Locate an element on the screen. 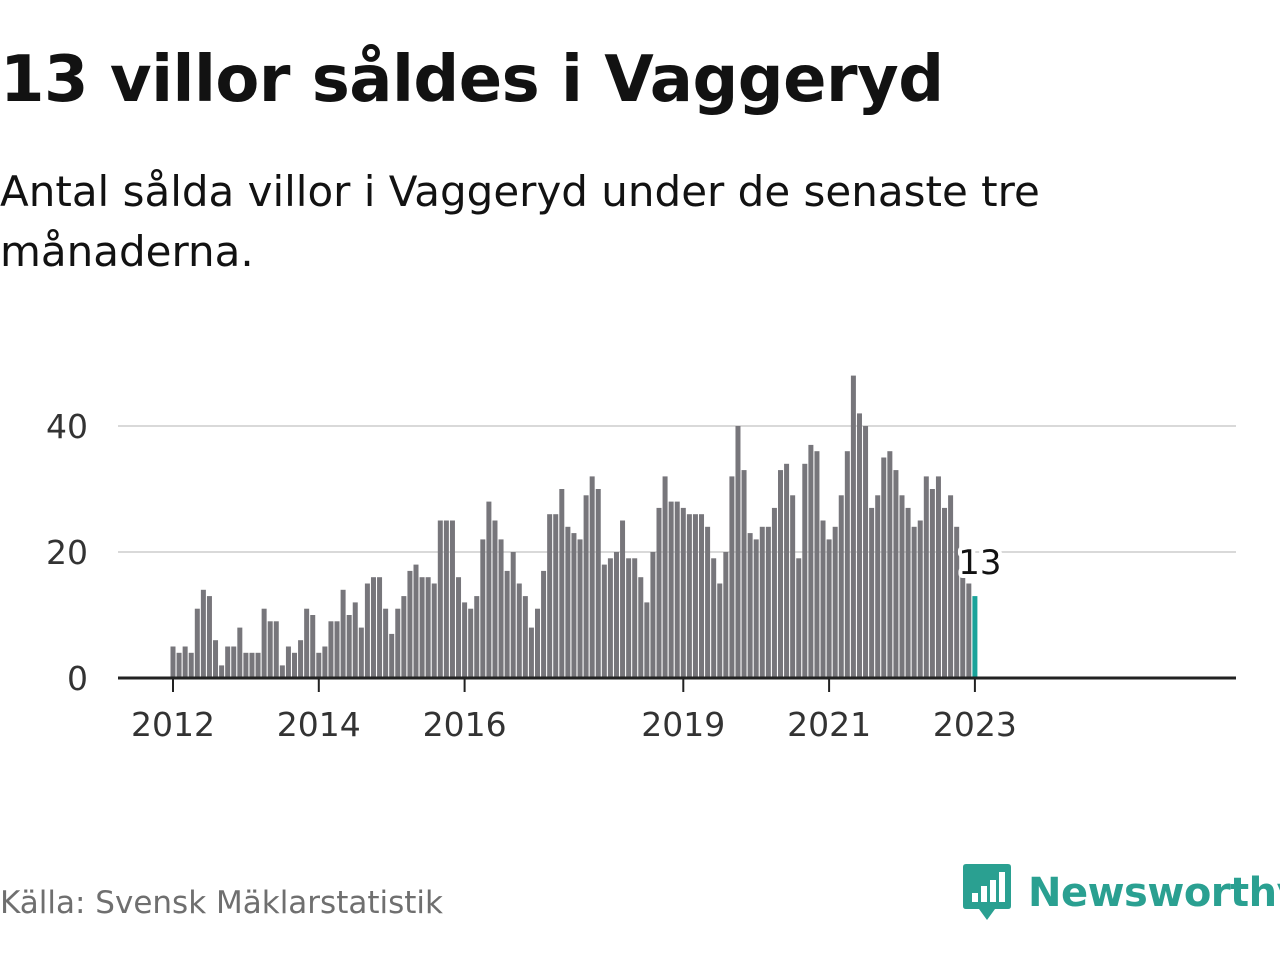 The height and width of the screenshot is (960, 1280). x-tick-label: 2012 is located at coordinates (173, 724).